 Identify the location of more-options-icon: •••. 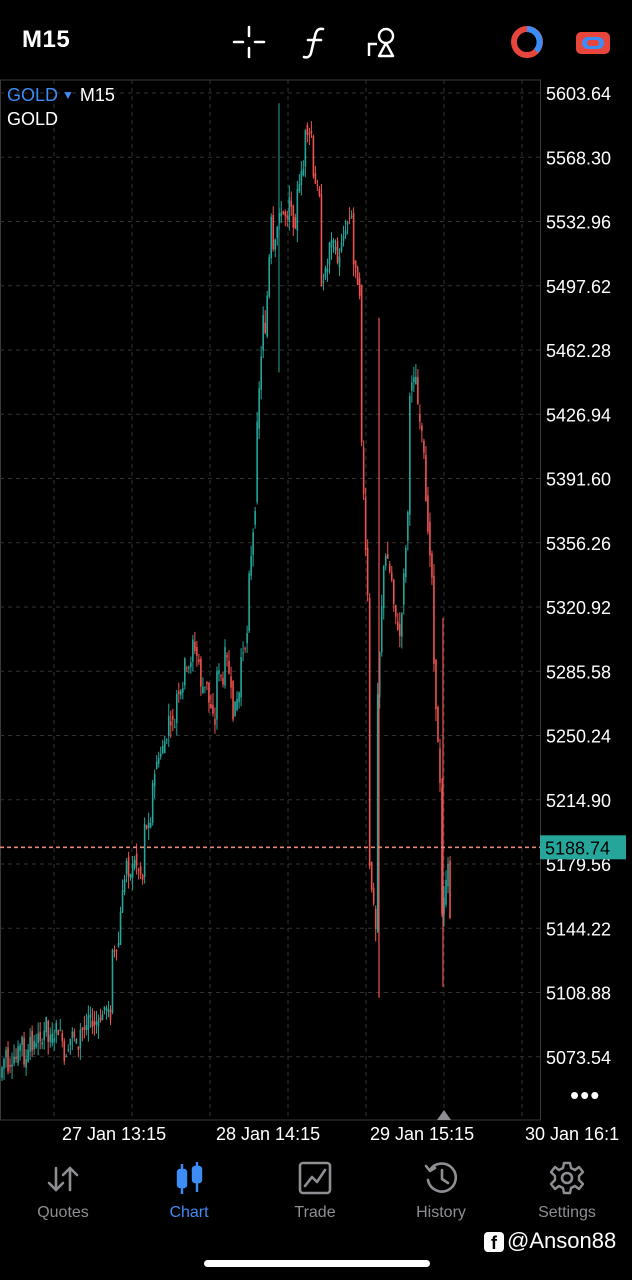
(585, 1095).